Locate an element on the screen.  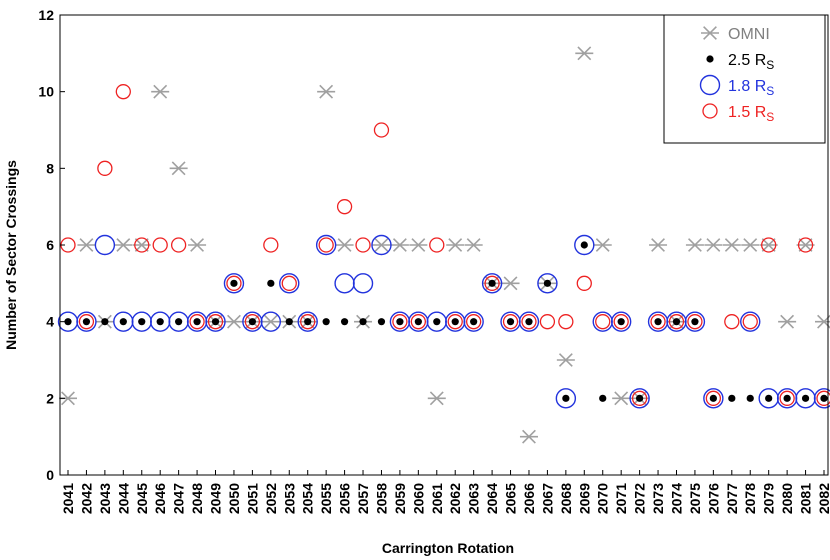
x-tick-label-19: 2060 is located at coordinates (418, 498).